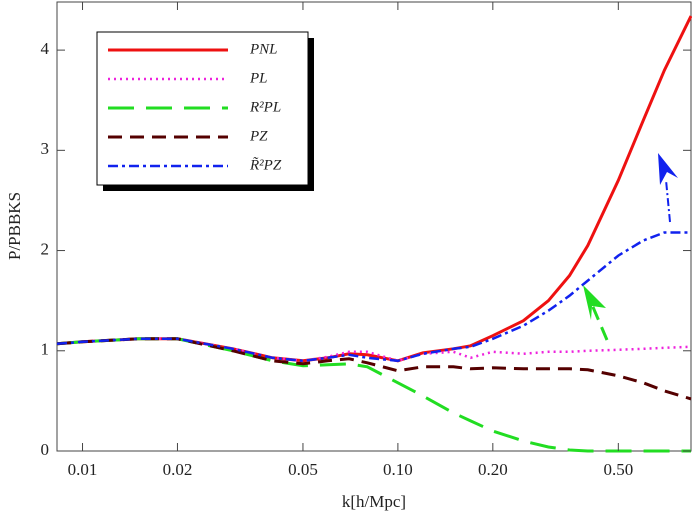  What do you see at coordinates (594, 302) in the screenshot?
I see `green-arrow-head` at bounding box center [594, 302].